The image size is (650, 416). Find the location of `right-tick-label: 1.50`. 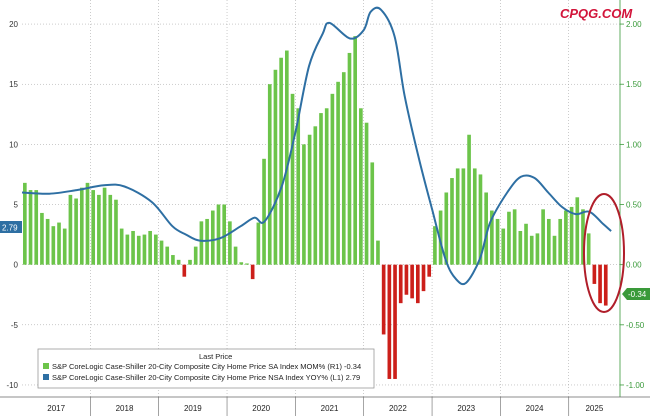

right-tick-label: 1.50 is located at coordinates (634, 84).